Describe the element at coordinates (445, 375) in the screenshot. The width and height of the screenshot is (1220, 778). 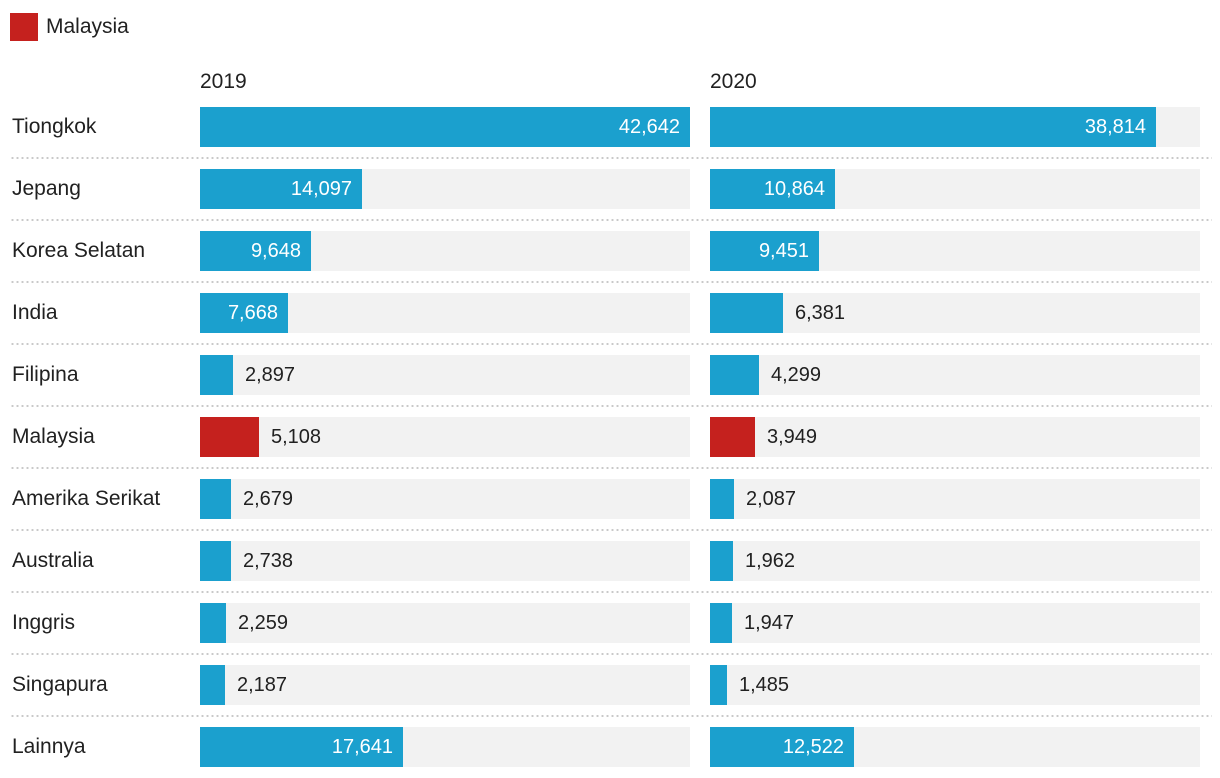
I see `bar-track-2019: 2,897` at that location.